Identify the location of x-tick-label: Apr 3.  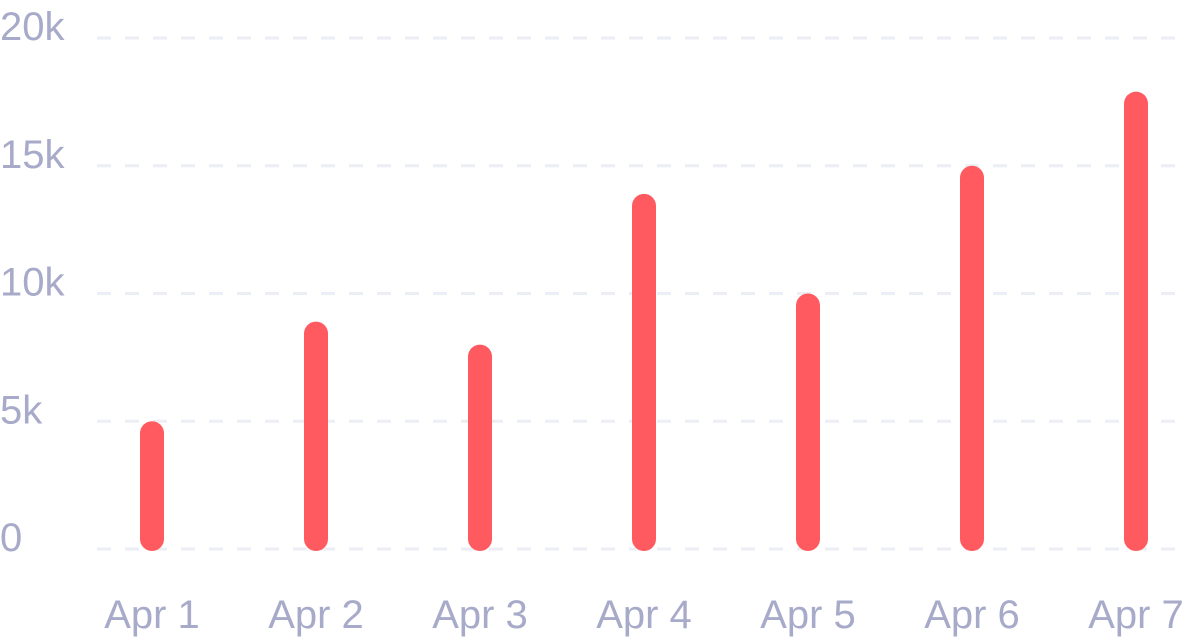
(480, 615).